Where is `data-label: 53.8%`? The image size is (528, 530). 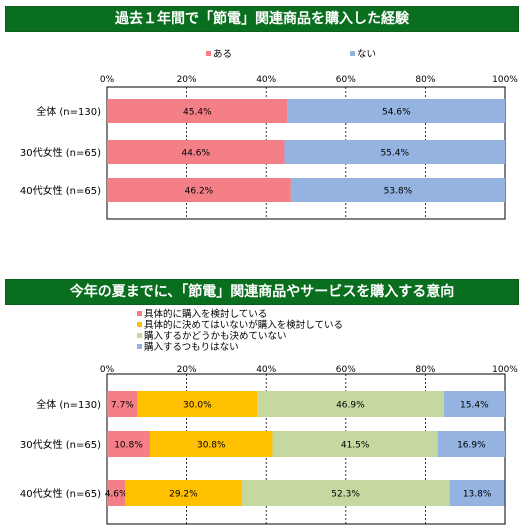 data-label: 53.8% is located at coordinates (398, 192).